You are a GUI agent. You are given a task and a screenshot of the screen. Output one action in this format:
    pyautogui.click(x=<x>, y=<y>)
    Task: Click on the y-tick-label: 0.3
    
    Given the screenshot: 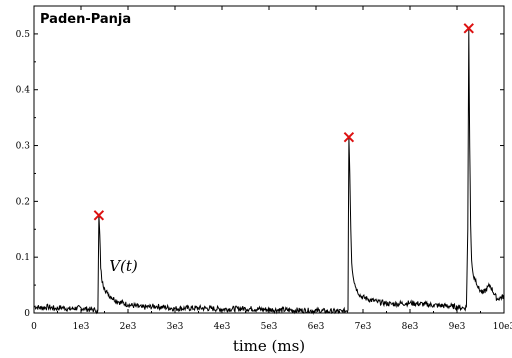 What is the action you would take?
    pyautogui.click(x=23, y=147)
    